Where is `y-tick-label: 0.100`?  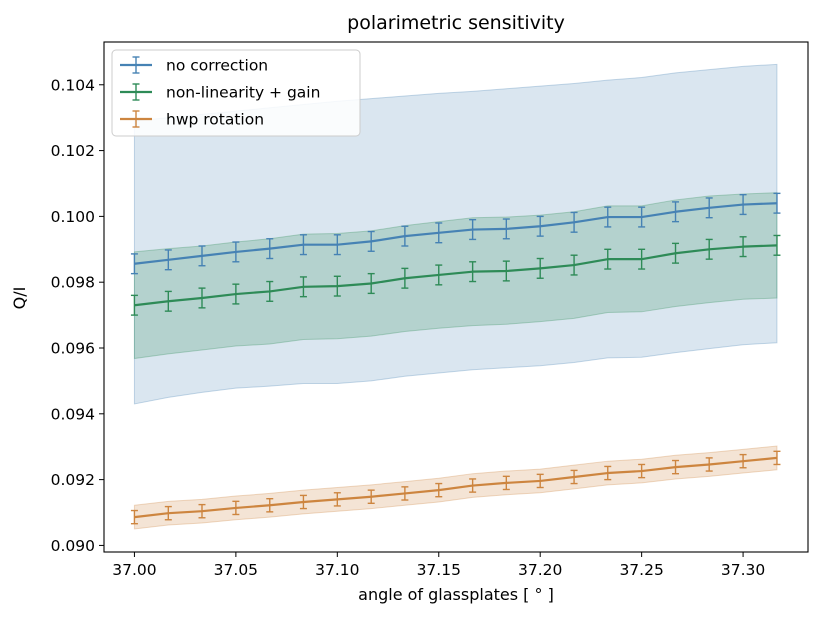
y-tick-label: 0.100 is located at coordinates (73, 217).